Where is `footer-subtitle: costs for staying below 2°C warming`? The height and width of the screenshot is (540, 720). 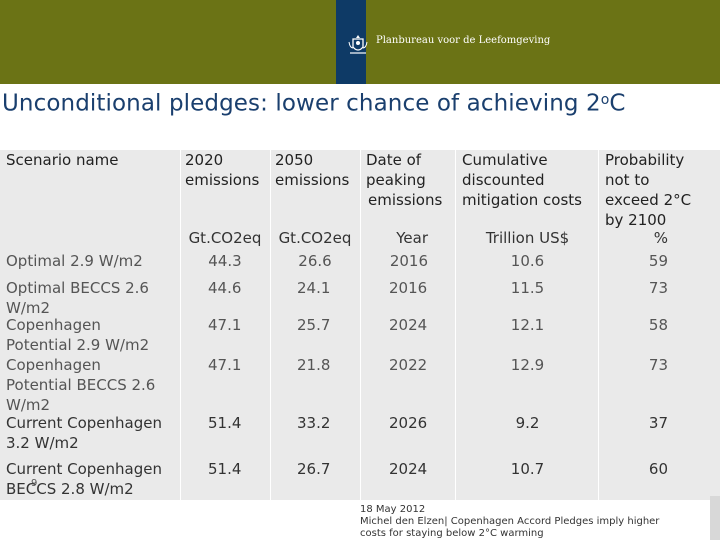
footer-subtitle: costs for staying below 2°C warming is located at coordinates (452, 533).